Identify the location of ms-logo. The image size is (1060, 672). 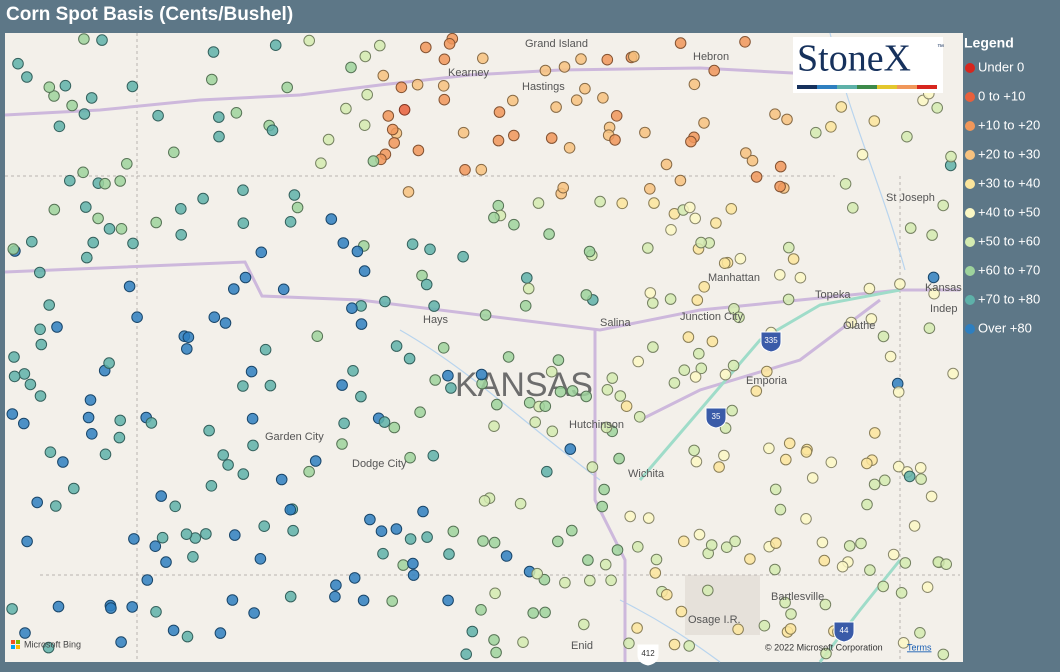
(18, 647).